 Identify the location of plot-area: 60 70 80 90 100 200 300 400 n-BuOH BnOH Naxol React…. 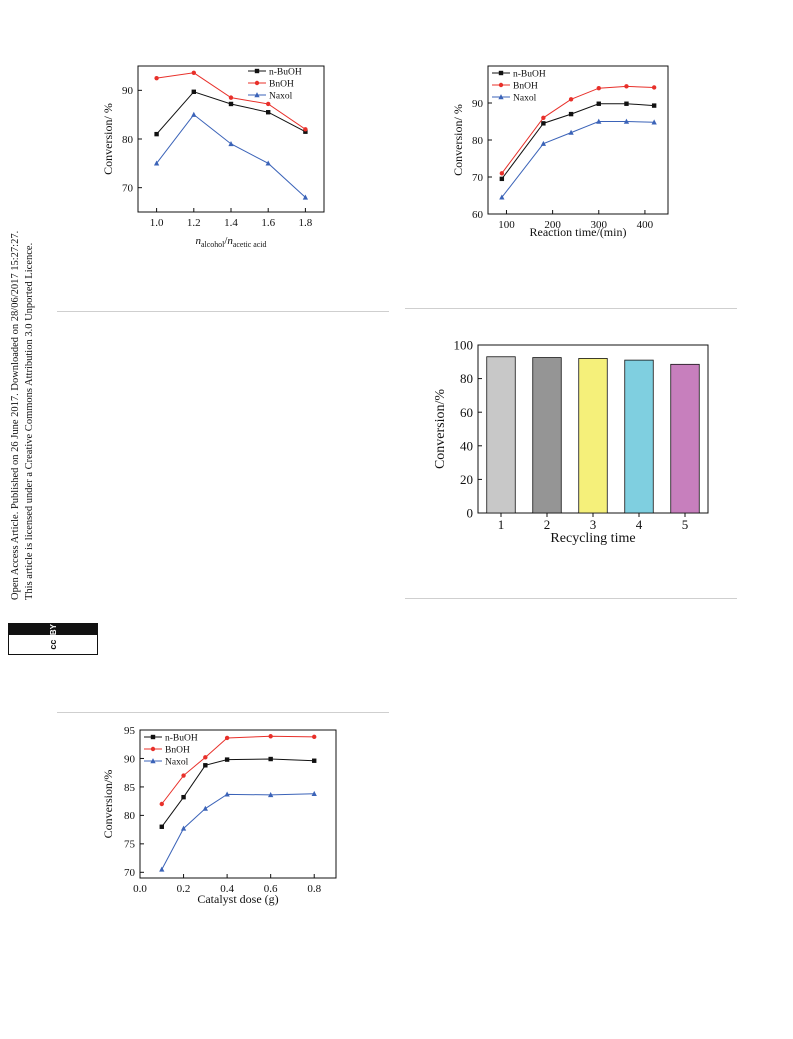
(560, 152).